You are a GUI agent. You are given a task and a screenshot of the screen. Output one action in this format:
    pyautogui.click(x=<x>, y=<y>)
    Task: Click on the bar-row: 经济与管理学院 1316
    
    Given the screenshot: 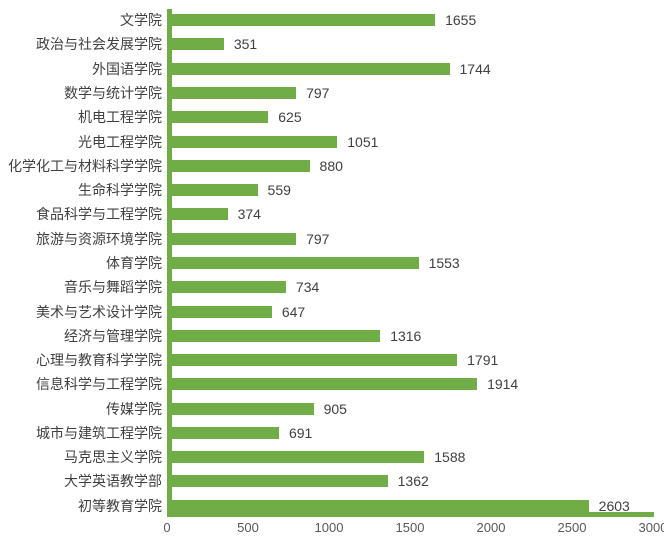 What is the action you would take?
    pyautogui.click(x=326, y=336)
    